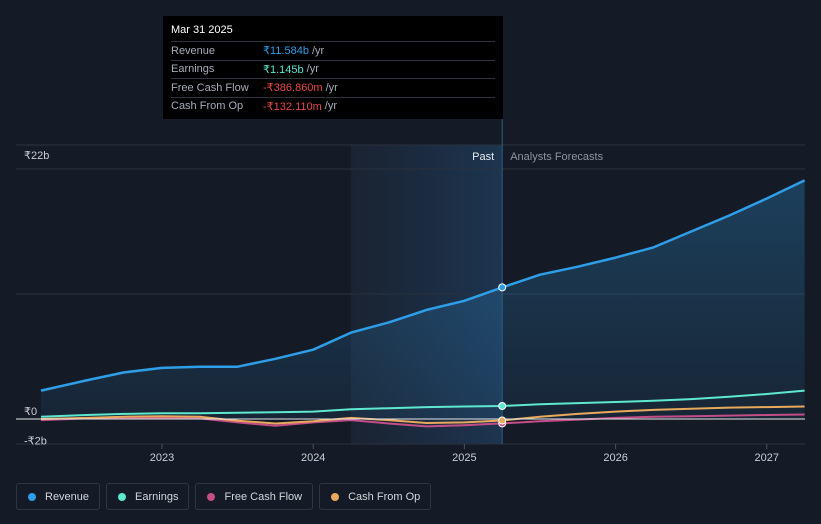 This screenshot has width=821, height=524. I want to click on tooltip-label: Cash From Op, so click(207, 106).